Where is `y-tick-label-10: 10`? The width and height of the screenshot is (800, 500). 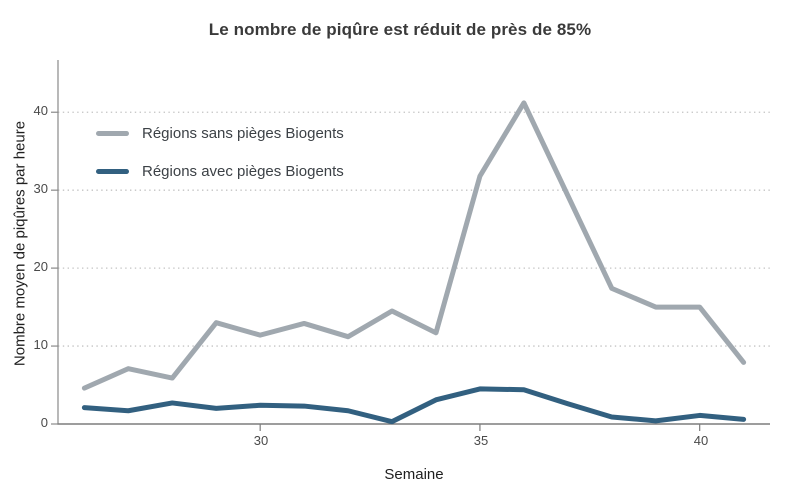
y-tick-label-10: 10 is located at coordinates (40, 344).